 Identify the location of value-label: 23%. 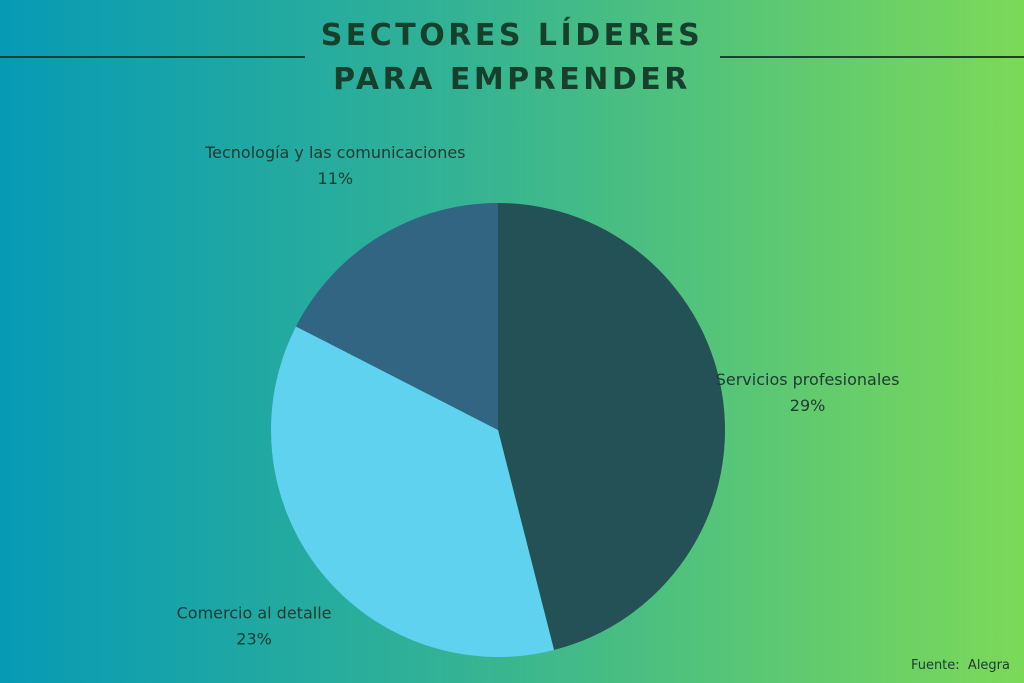
(254, 639).